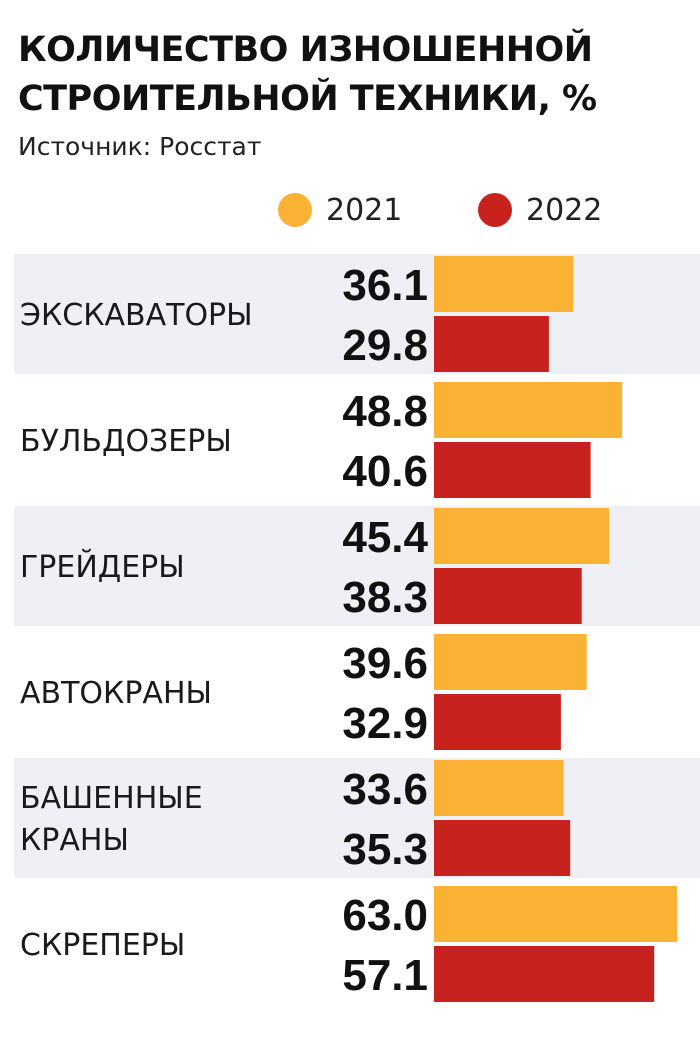 This screenshot has width=700, height=1050. Describe the element at coordinates (385, 723) in the screenshot. I see `value-label-2022: 32.9` at that location.